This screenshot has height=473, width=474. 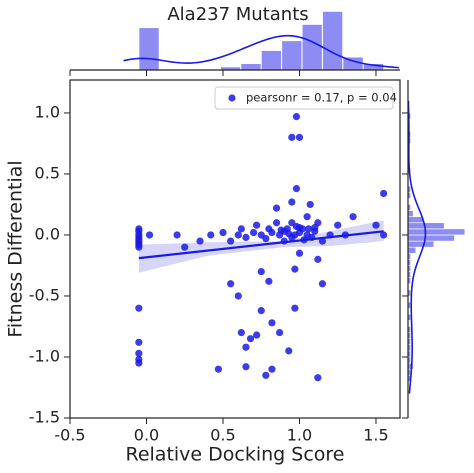 I want to click on x-tick-label: 0.5, so click(x=222, y=435).